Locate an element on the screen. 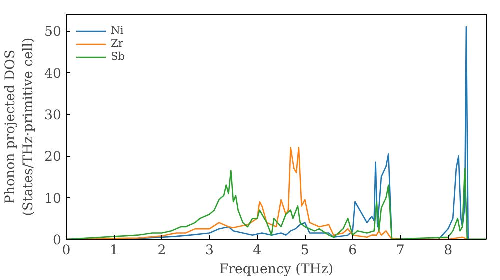 This screenshot has height=280, width=500. y-tick-label: 50 is located at coordinates (53, 32).